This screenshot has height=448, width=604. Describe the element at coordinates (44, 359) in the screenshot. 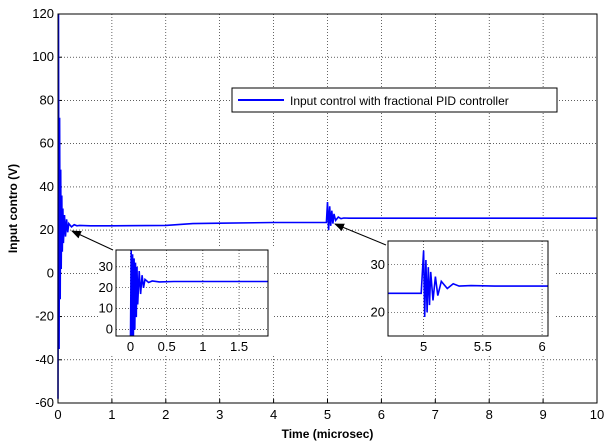

I see `y-tick-label: -40` at that location.